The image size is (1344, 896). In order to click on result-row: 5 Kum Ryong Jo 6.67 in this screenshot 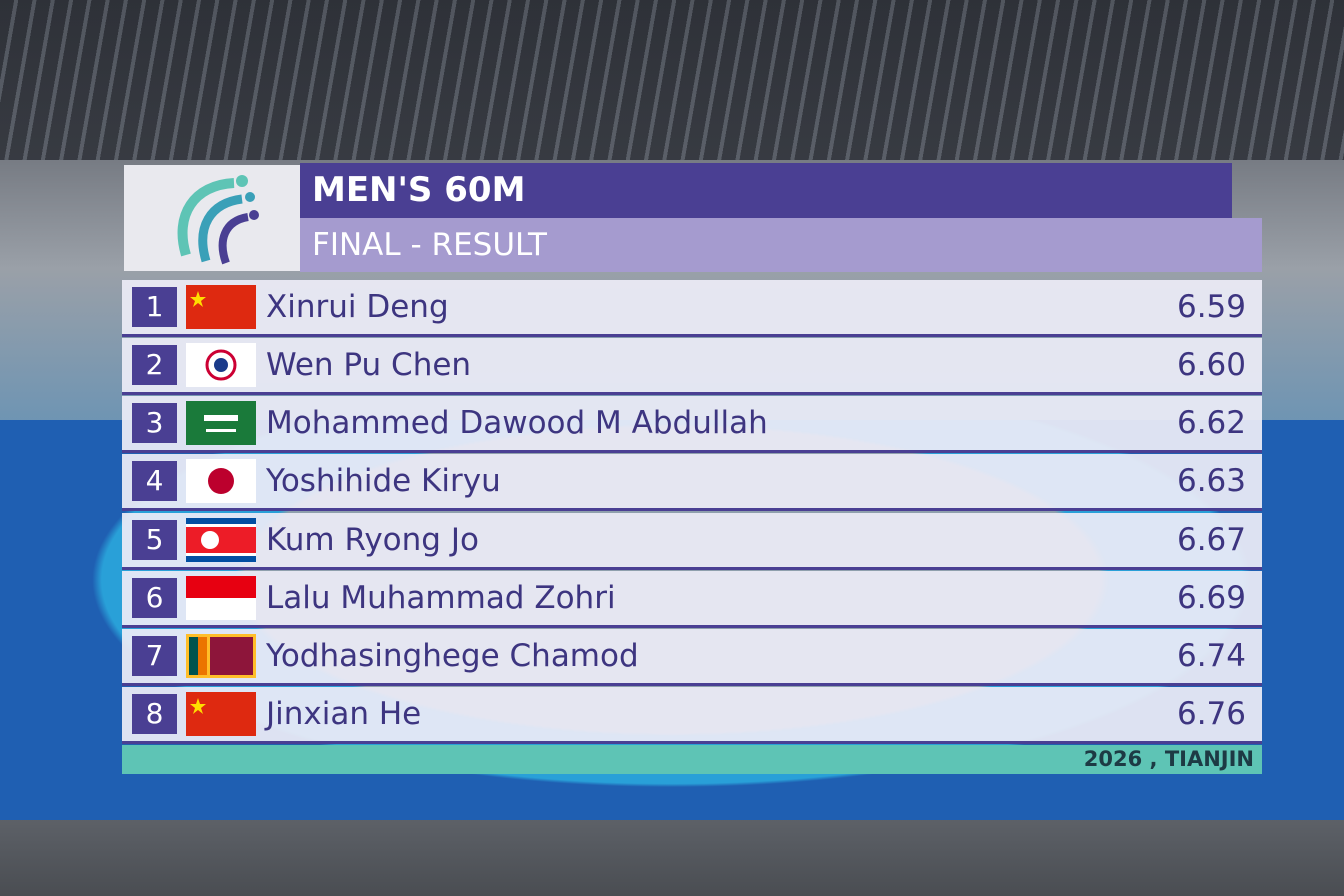, I will do `click(692, 541)`.